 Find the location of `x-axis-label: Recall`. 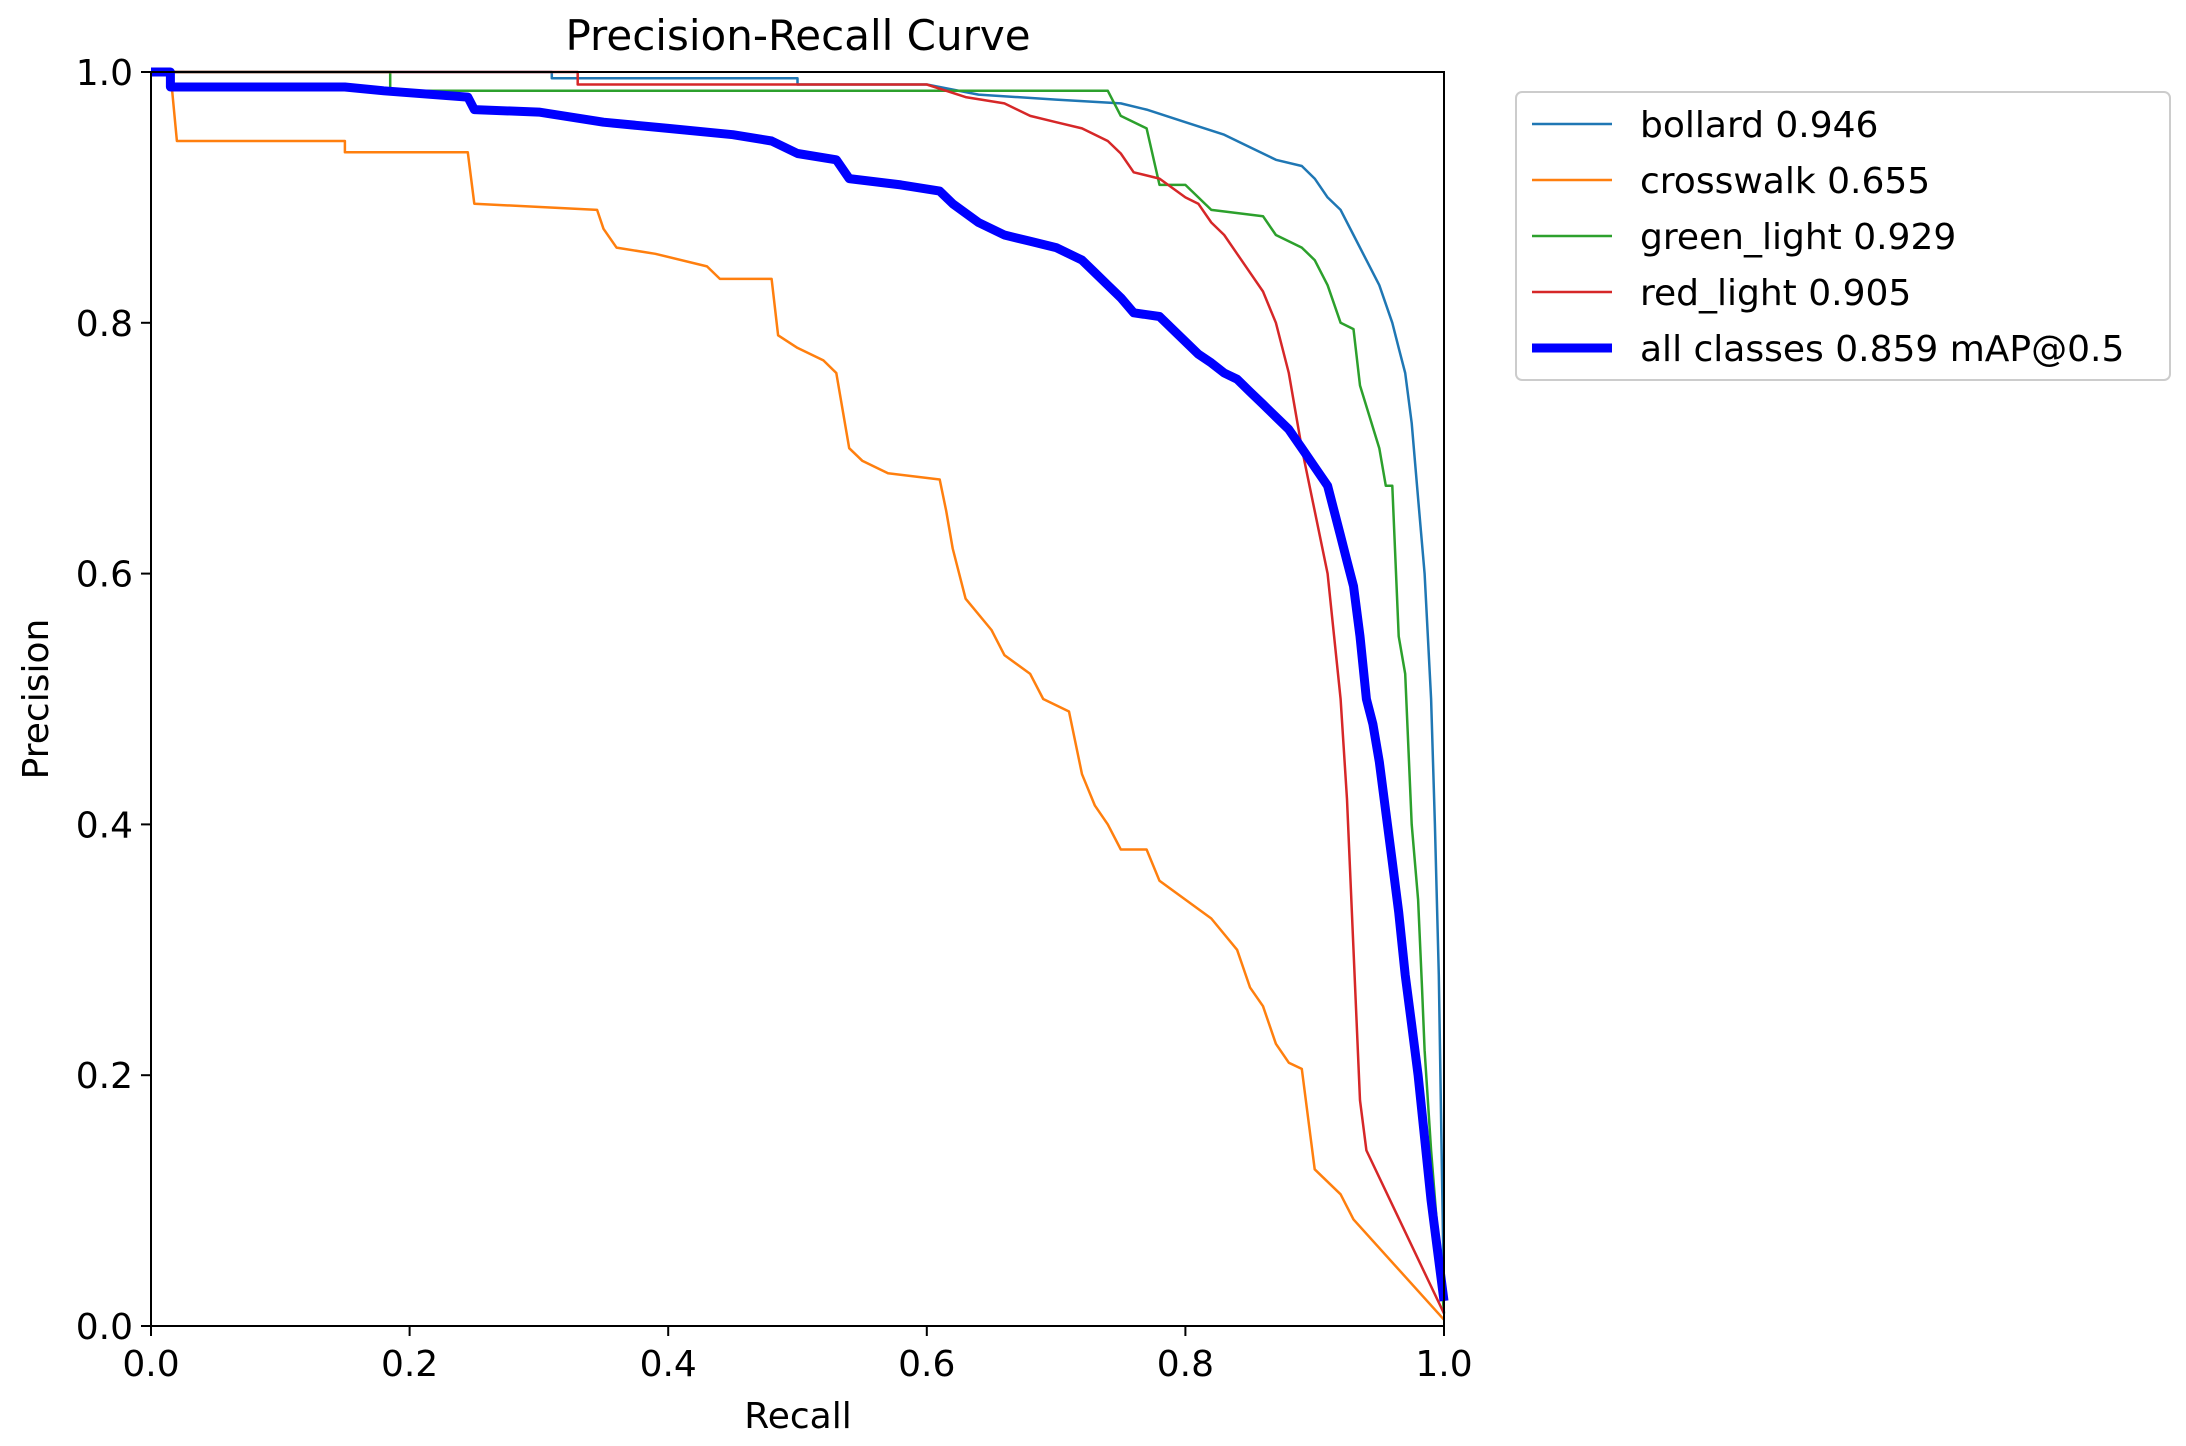

x-axis-label: Recall is located at coordinates (797, 1416).